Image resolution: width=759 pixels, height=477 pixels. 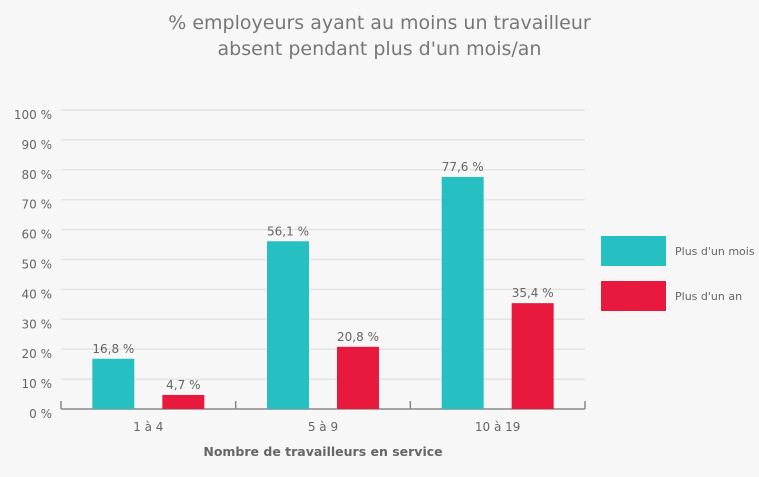 What do you see at coordinates (322, 451) in the screenshot?
I see `x-axis-label: Nombre de travailleurs en service` at bounding box center [322, 451].